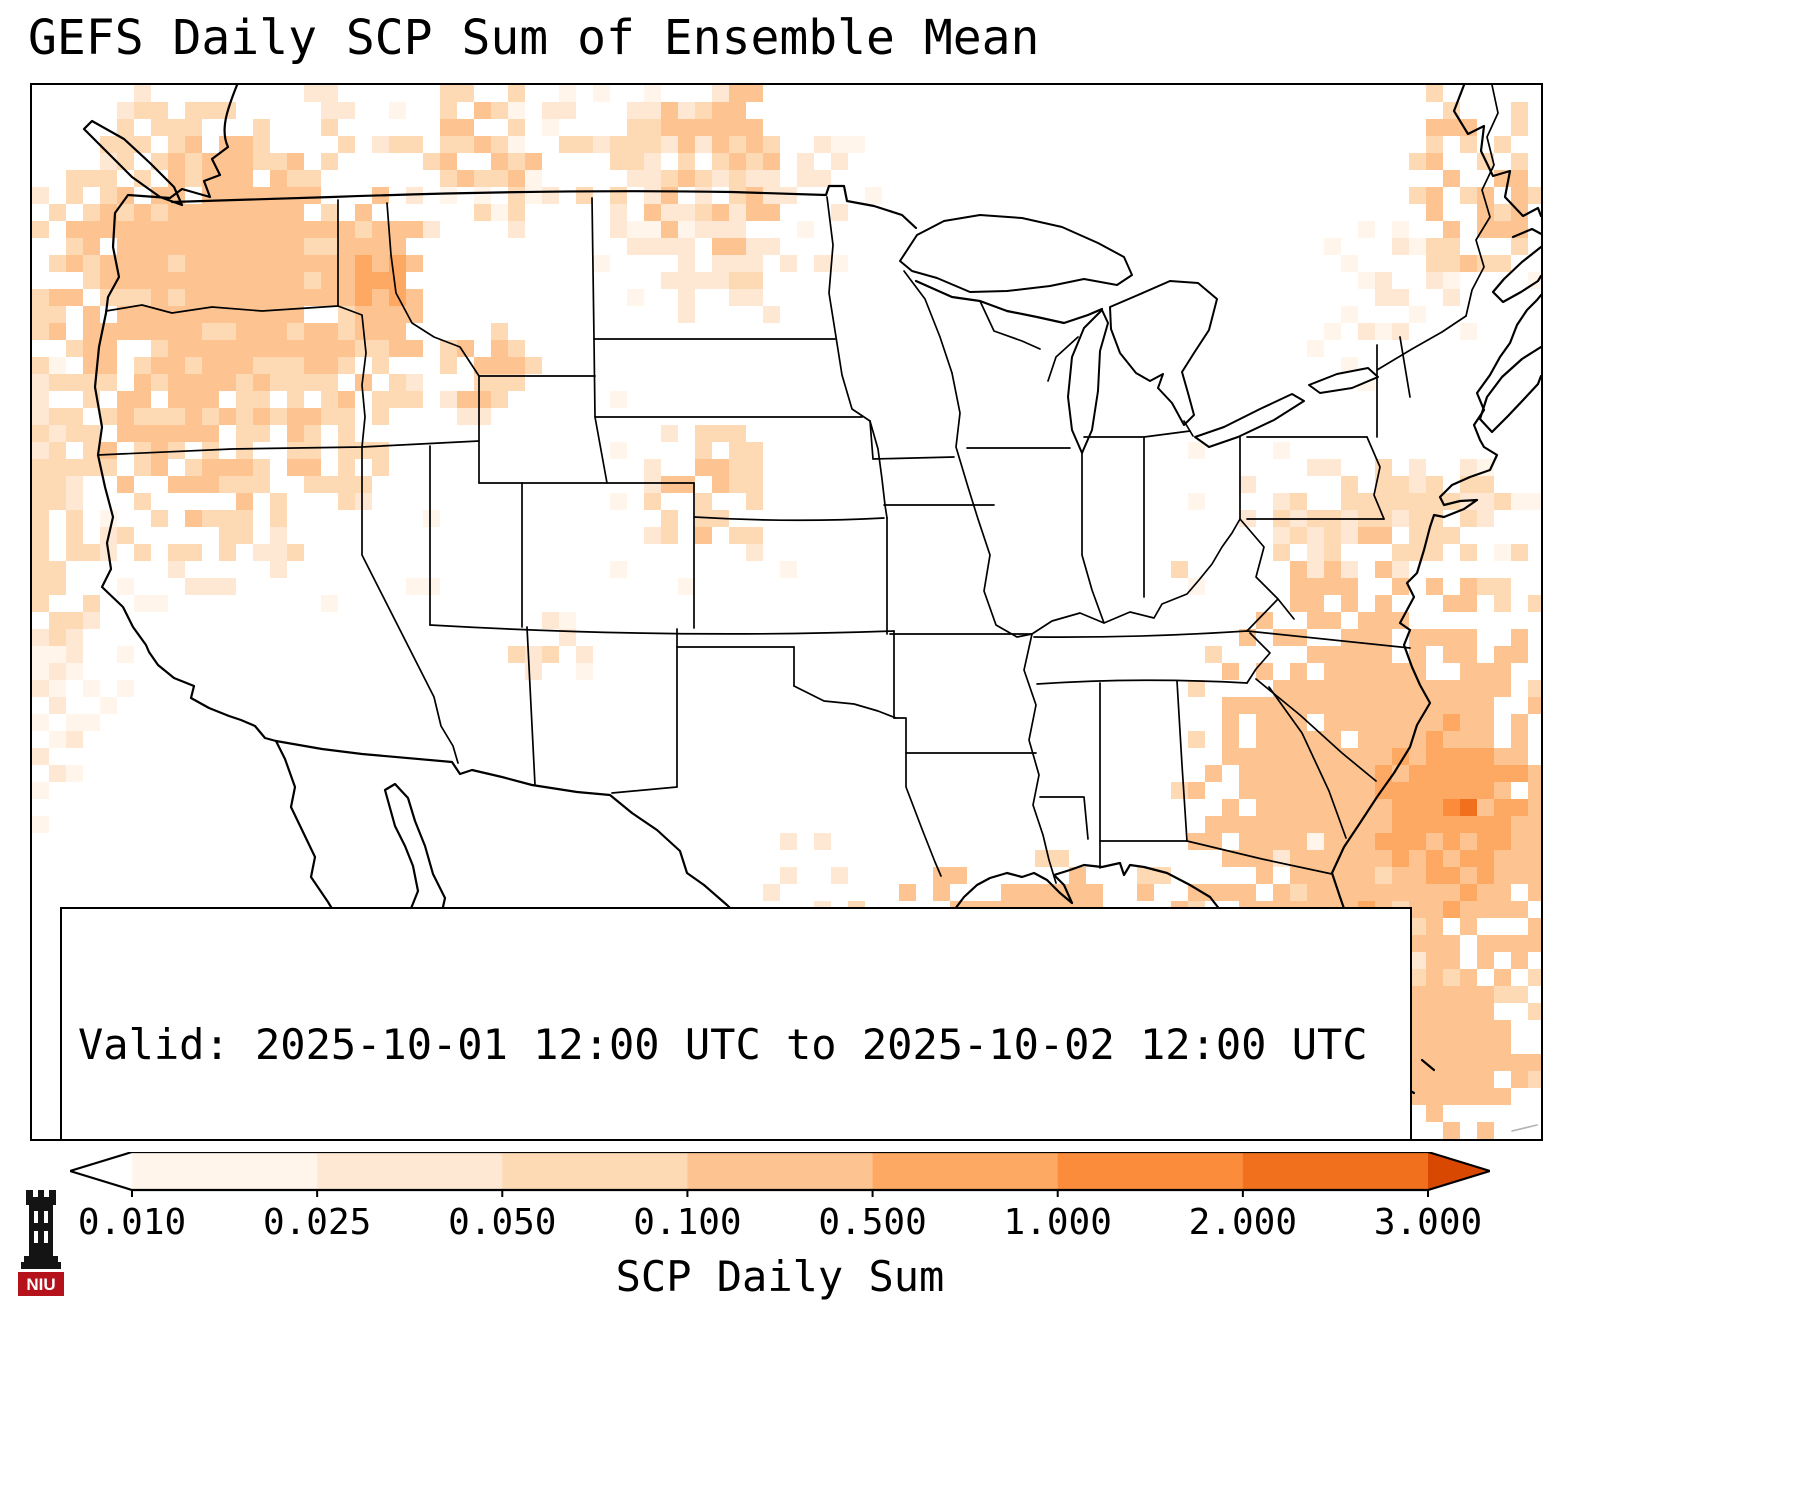  Describe the element at coordinates (780, 1276) in the screenshot. I see `colorbar-label: SCP Daily Sum` at that location.